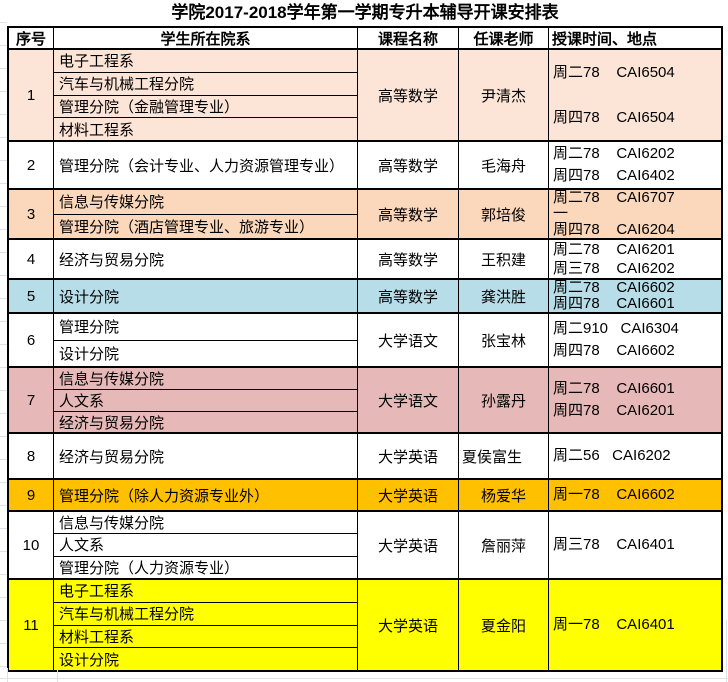 The image size is (728, 682). I want to click on row-number-cell: 1, so click(31, 95).